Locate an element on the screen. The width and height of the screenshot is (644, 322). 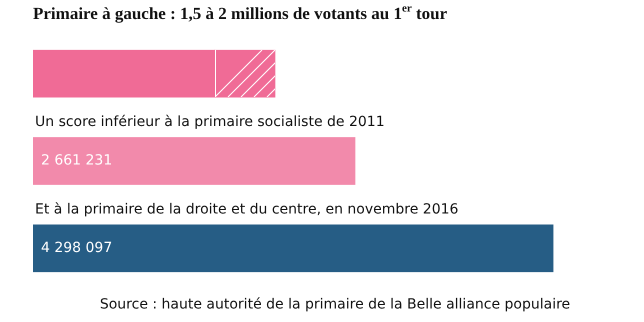
source-note: Source : haute autorité de la primaire de la Belle alliance populaire is located at coordinates (335, 304).